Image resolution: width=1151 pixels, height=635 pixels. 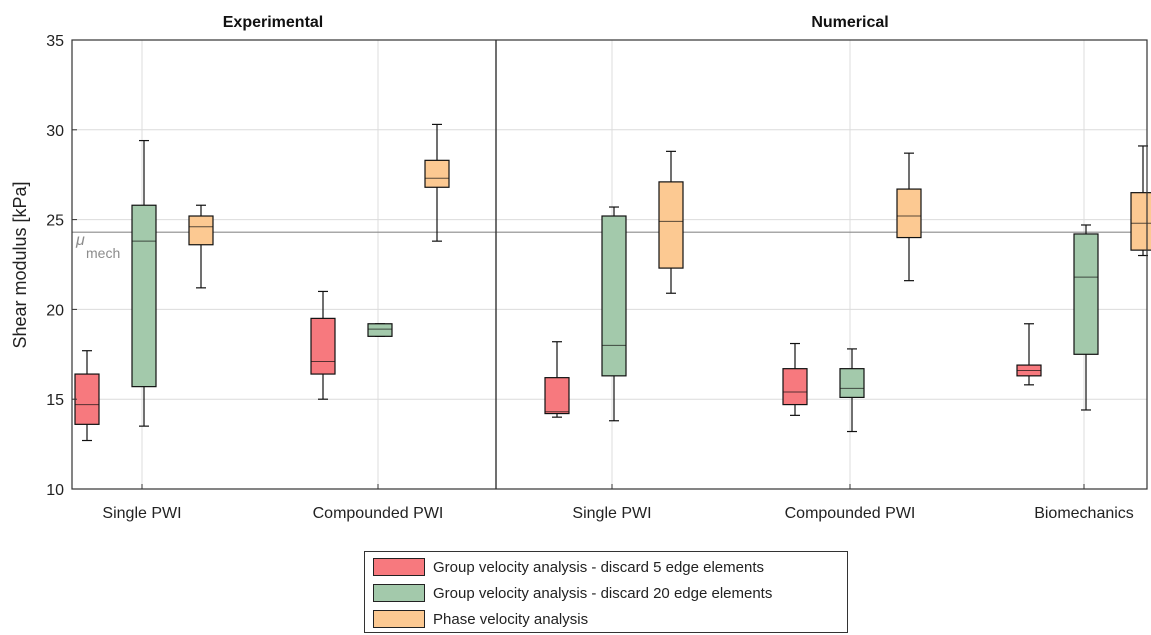 I want to click on y-tick-label: 10, so click(x=55, y=490).